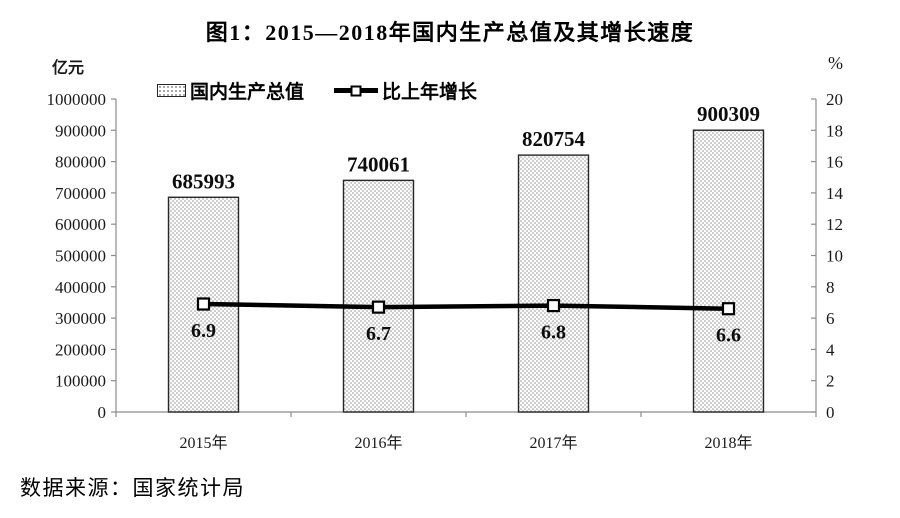  What do you see at coordinates (102, 412) in the screenshot?
I see `left-axis-tick-label: 0` at bounding box center [102, 412].